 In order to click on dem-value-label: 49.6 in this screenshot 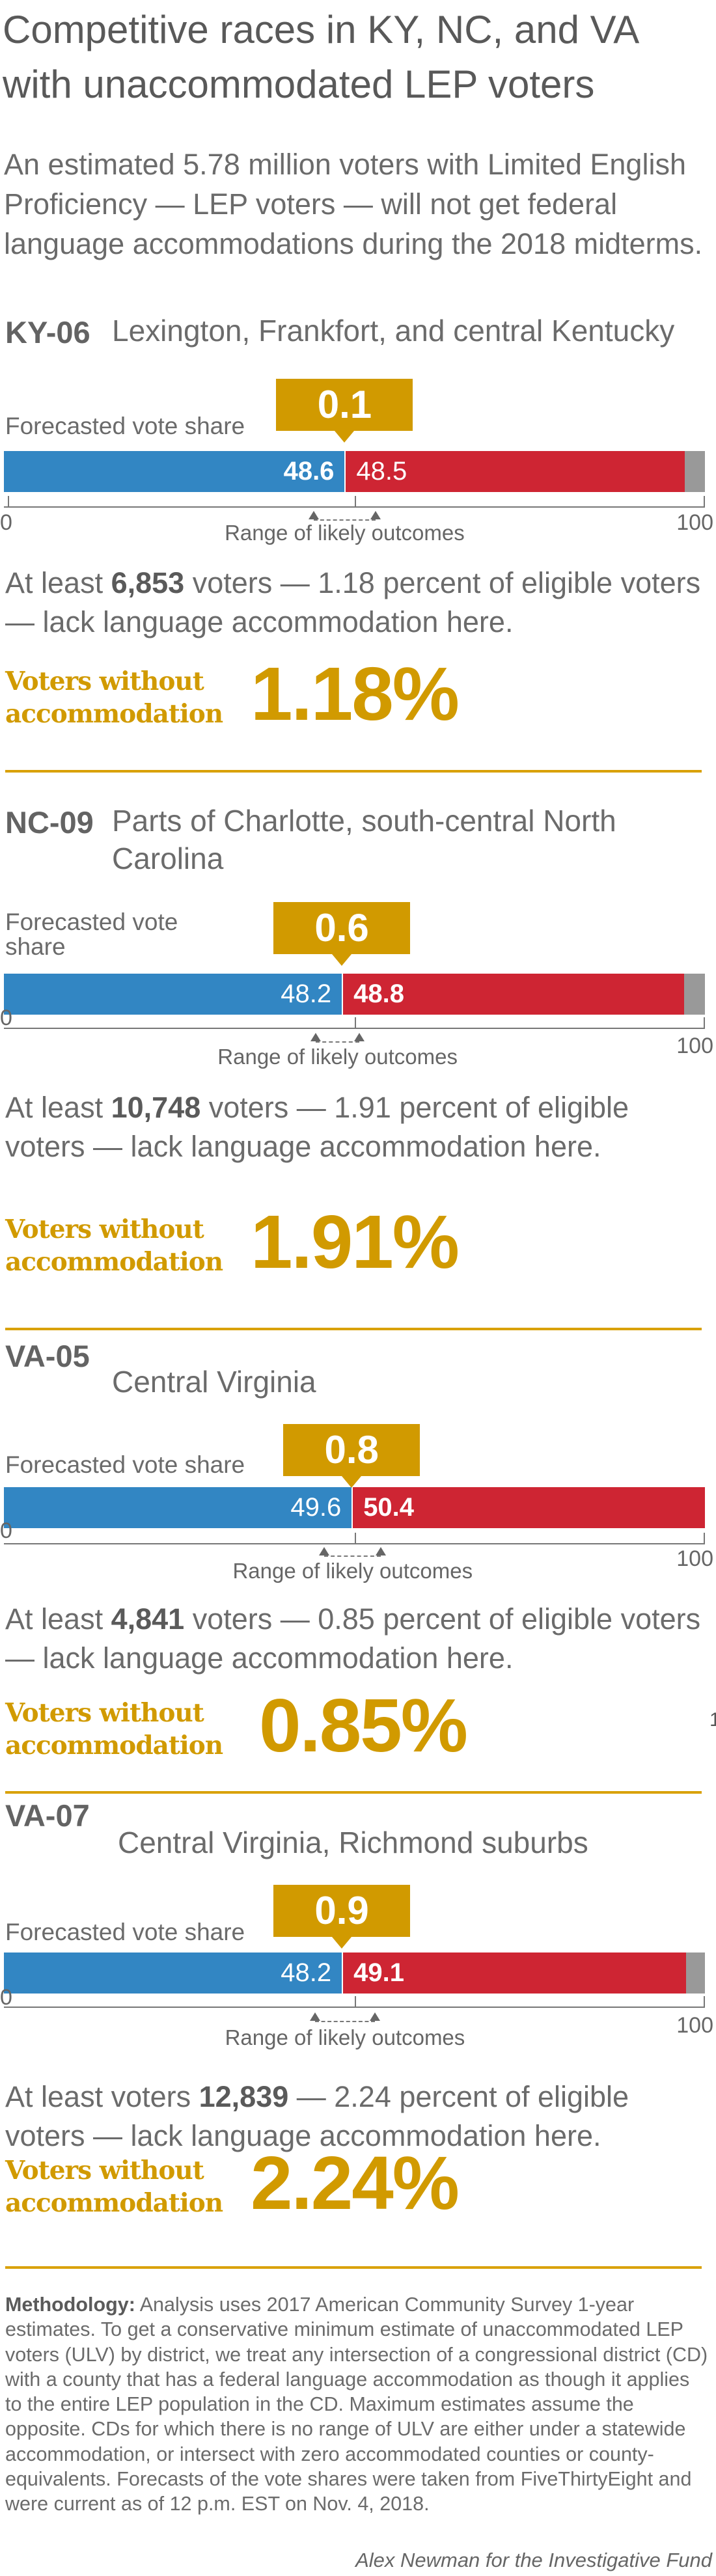, I will do `click(316, 1508)`.